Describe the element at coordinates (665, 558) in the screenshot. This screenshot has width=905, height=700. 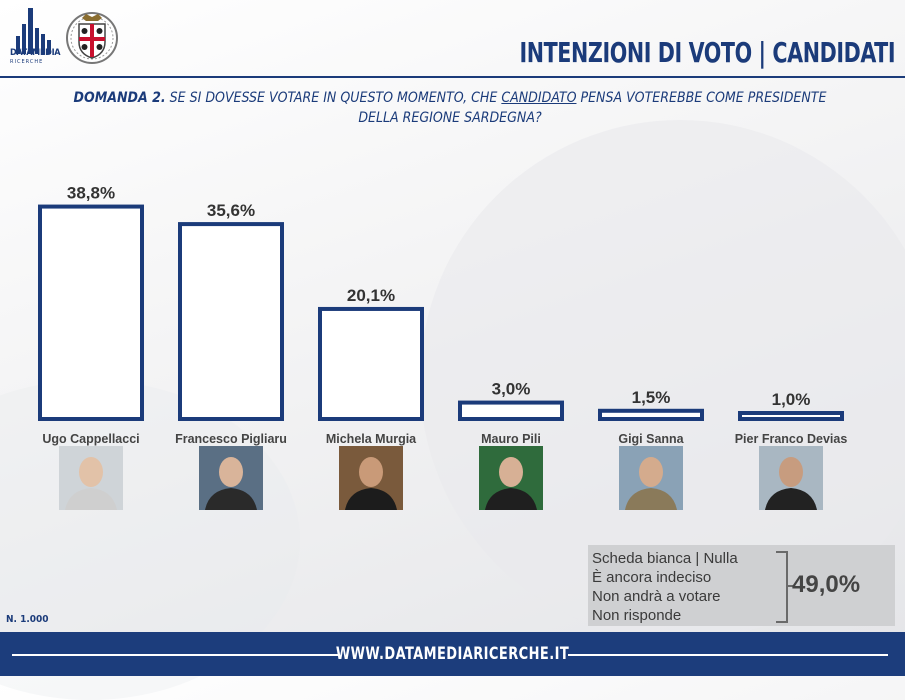
I see `summary-line: Scheda bianca | Nulla` at that location.